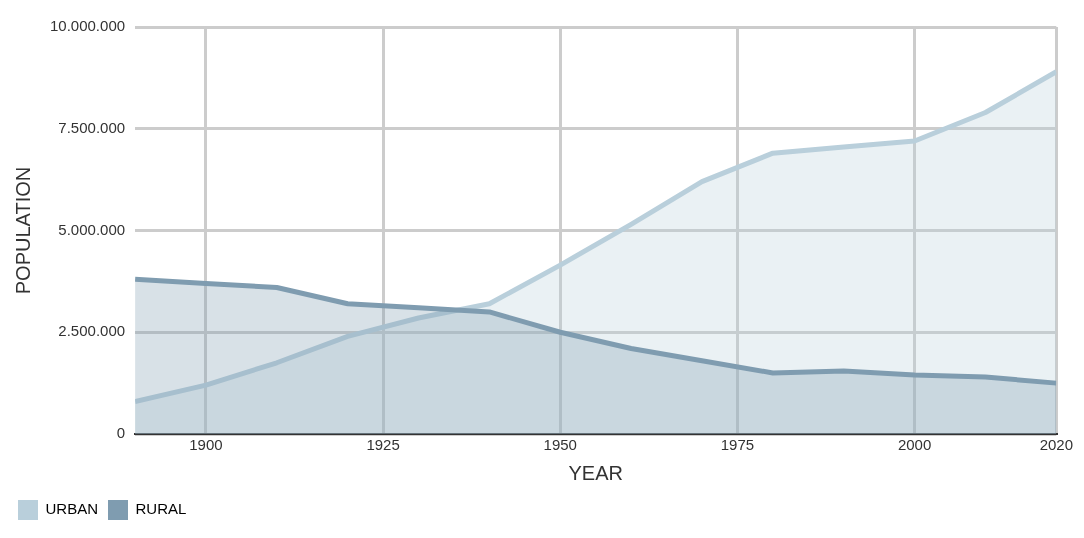 Image resolution: width=1084 pixels, height=538 pixels. What do you see at coordinates (22, 230) in the screenshot?
I see `y-axis-title: POPULATION` at bounding box center [22, 230].